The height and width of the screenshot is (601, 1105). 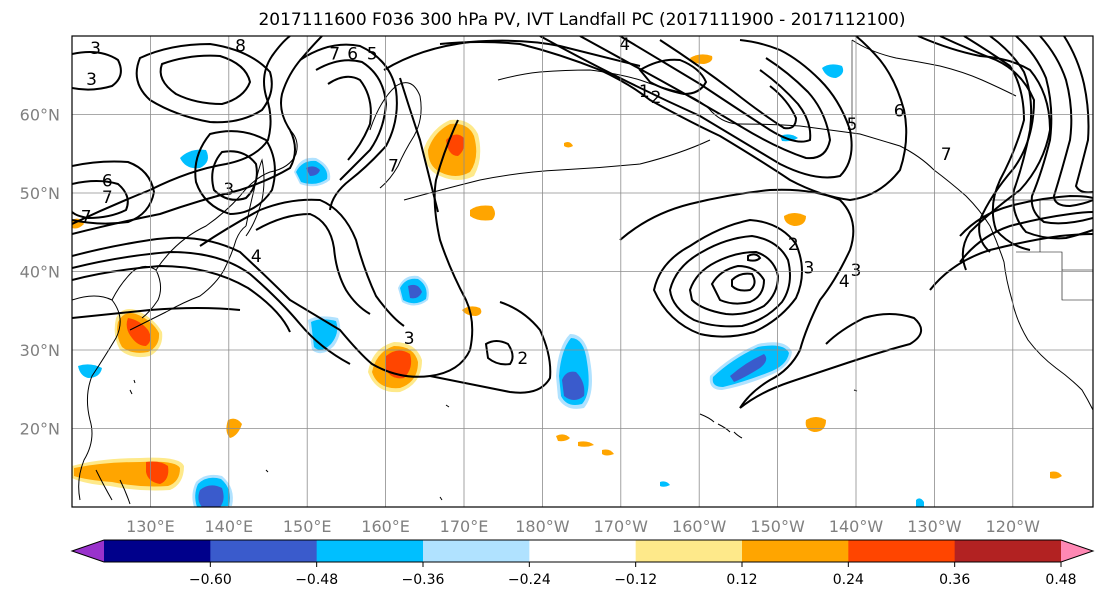 What do you see at coordinates (40, 350) in the screenshot?
I see `latitude-tick-label: 30°N` at bounding box center [40, 350].